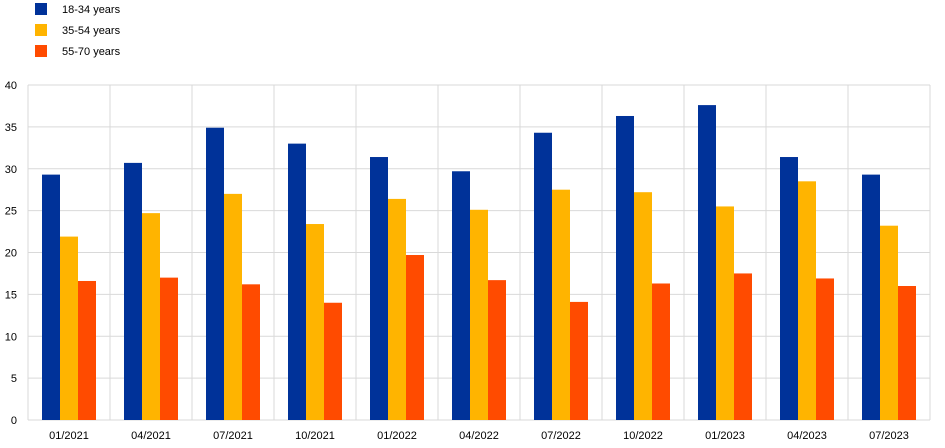 This screenshot has width=945, height=448. I want to click on legend: 18-34 years 35-54 years 55-70 years, so click(78, 30).